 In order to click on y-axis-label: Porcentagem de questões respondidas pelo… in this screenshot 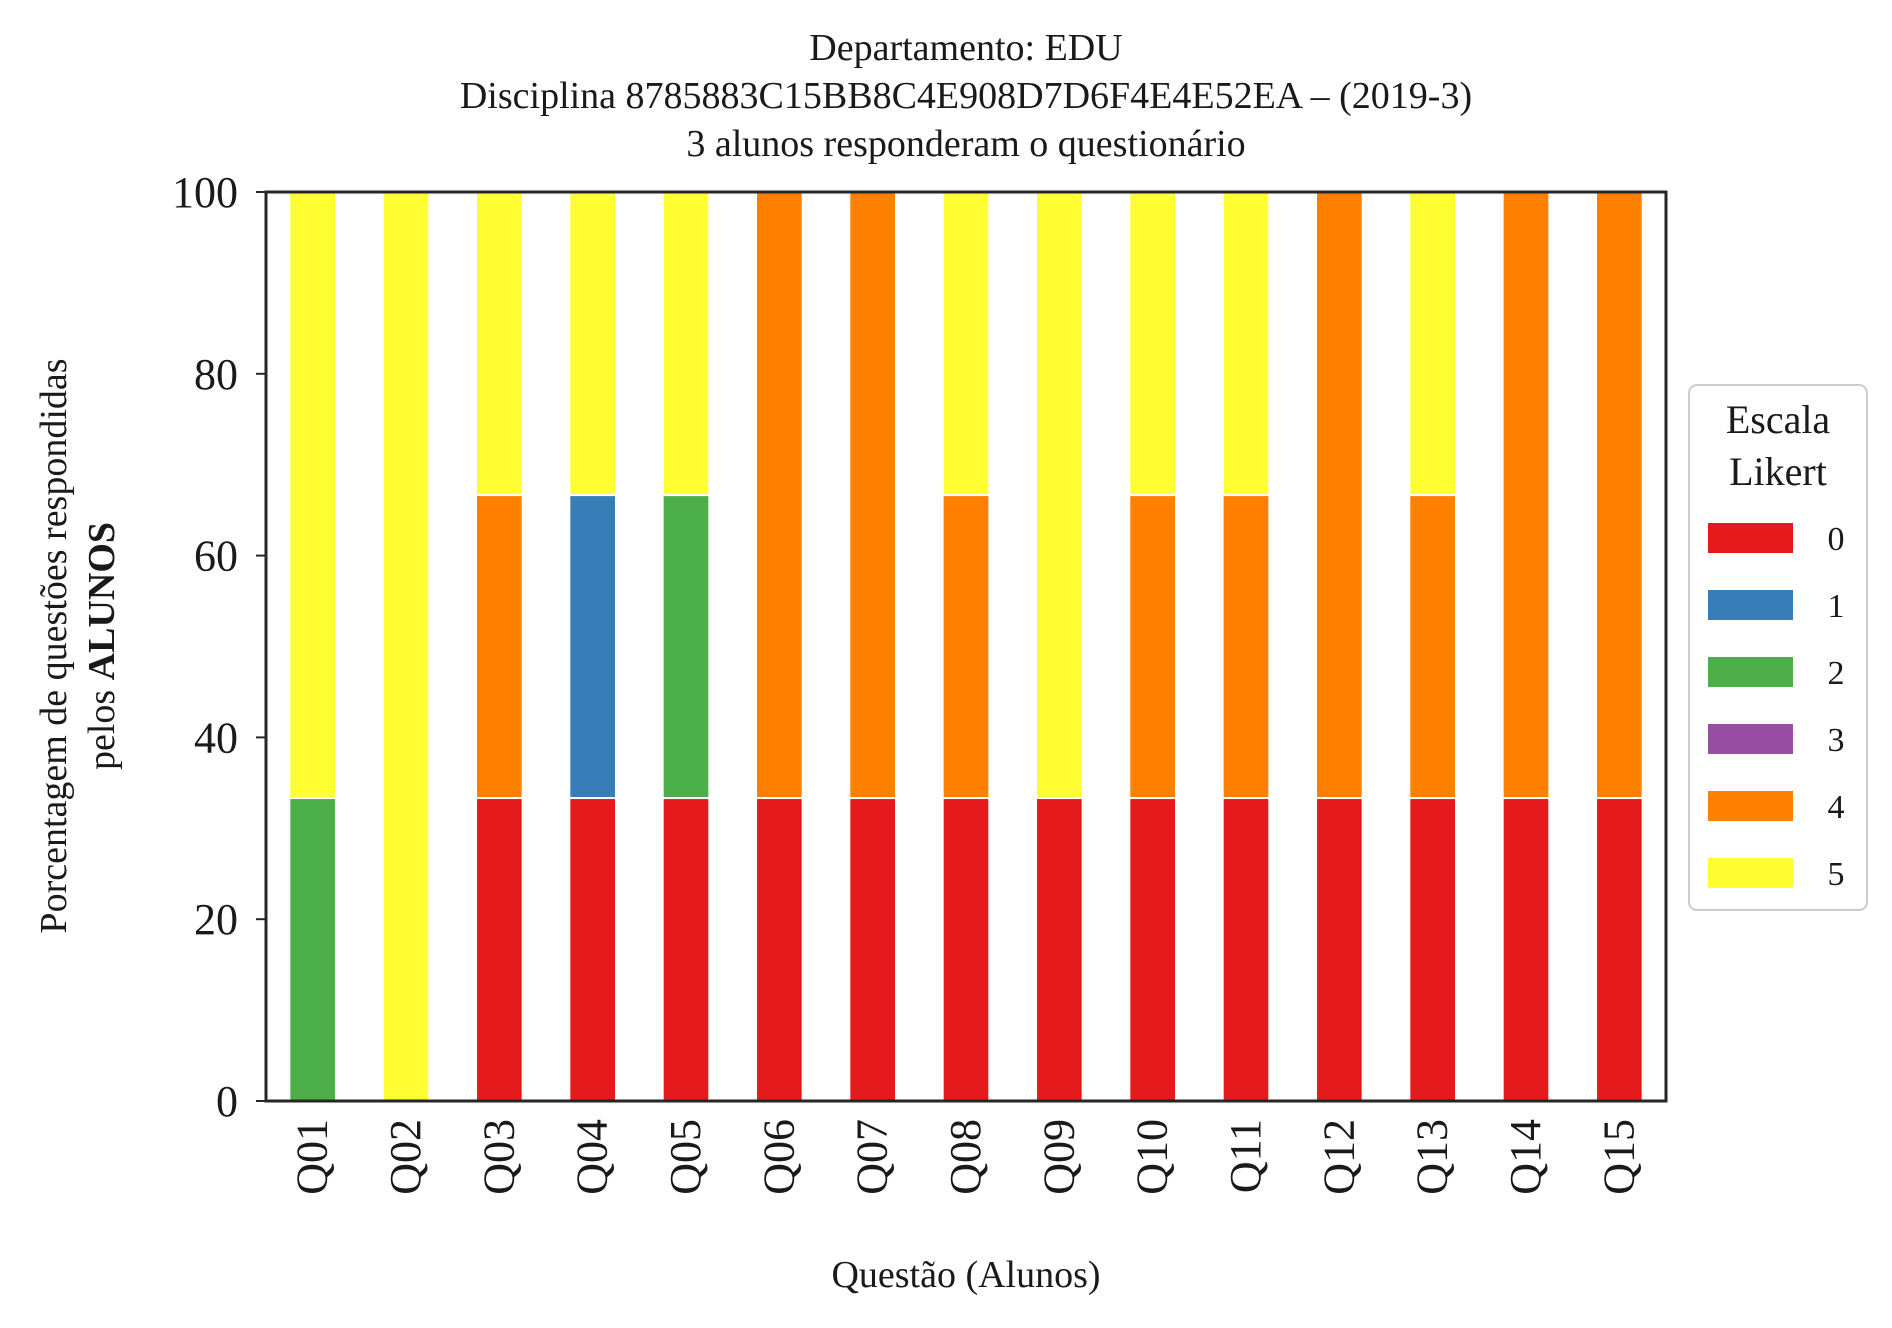, I will do `click(78, 645)`.